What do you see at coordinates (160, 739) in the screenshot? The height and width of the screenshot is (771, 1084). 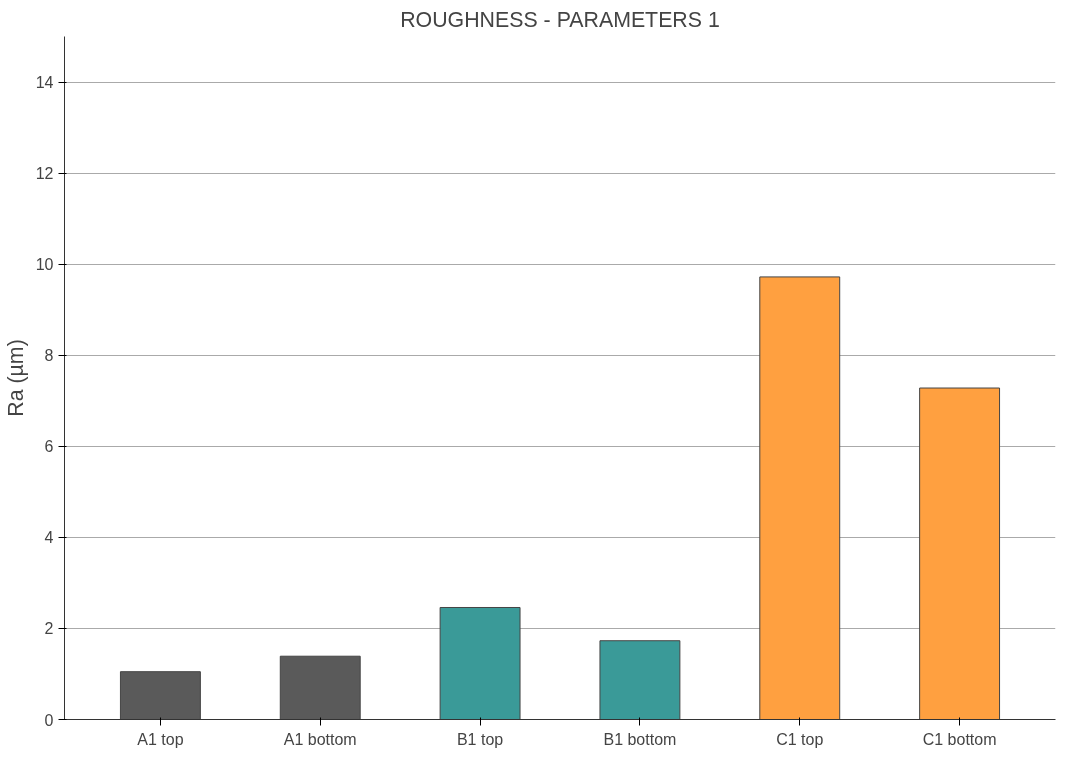 I see `x-tick-label: A1 top` at bounding box center [160, 739].